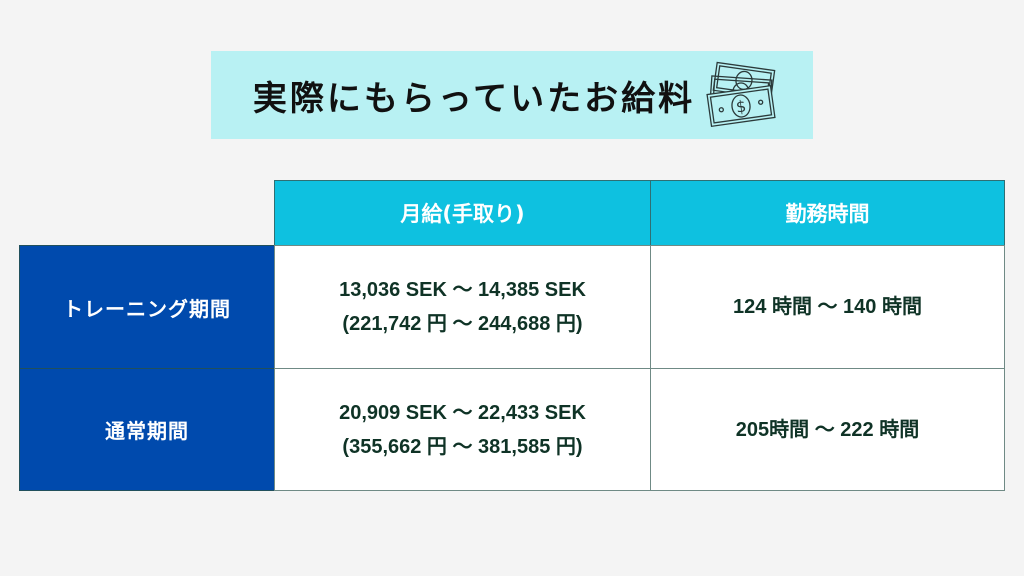 This screenshot has height=576, width=1024. I want to click on hours-range: 205時間 〜 222 時間, so click(827, 429).